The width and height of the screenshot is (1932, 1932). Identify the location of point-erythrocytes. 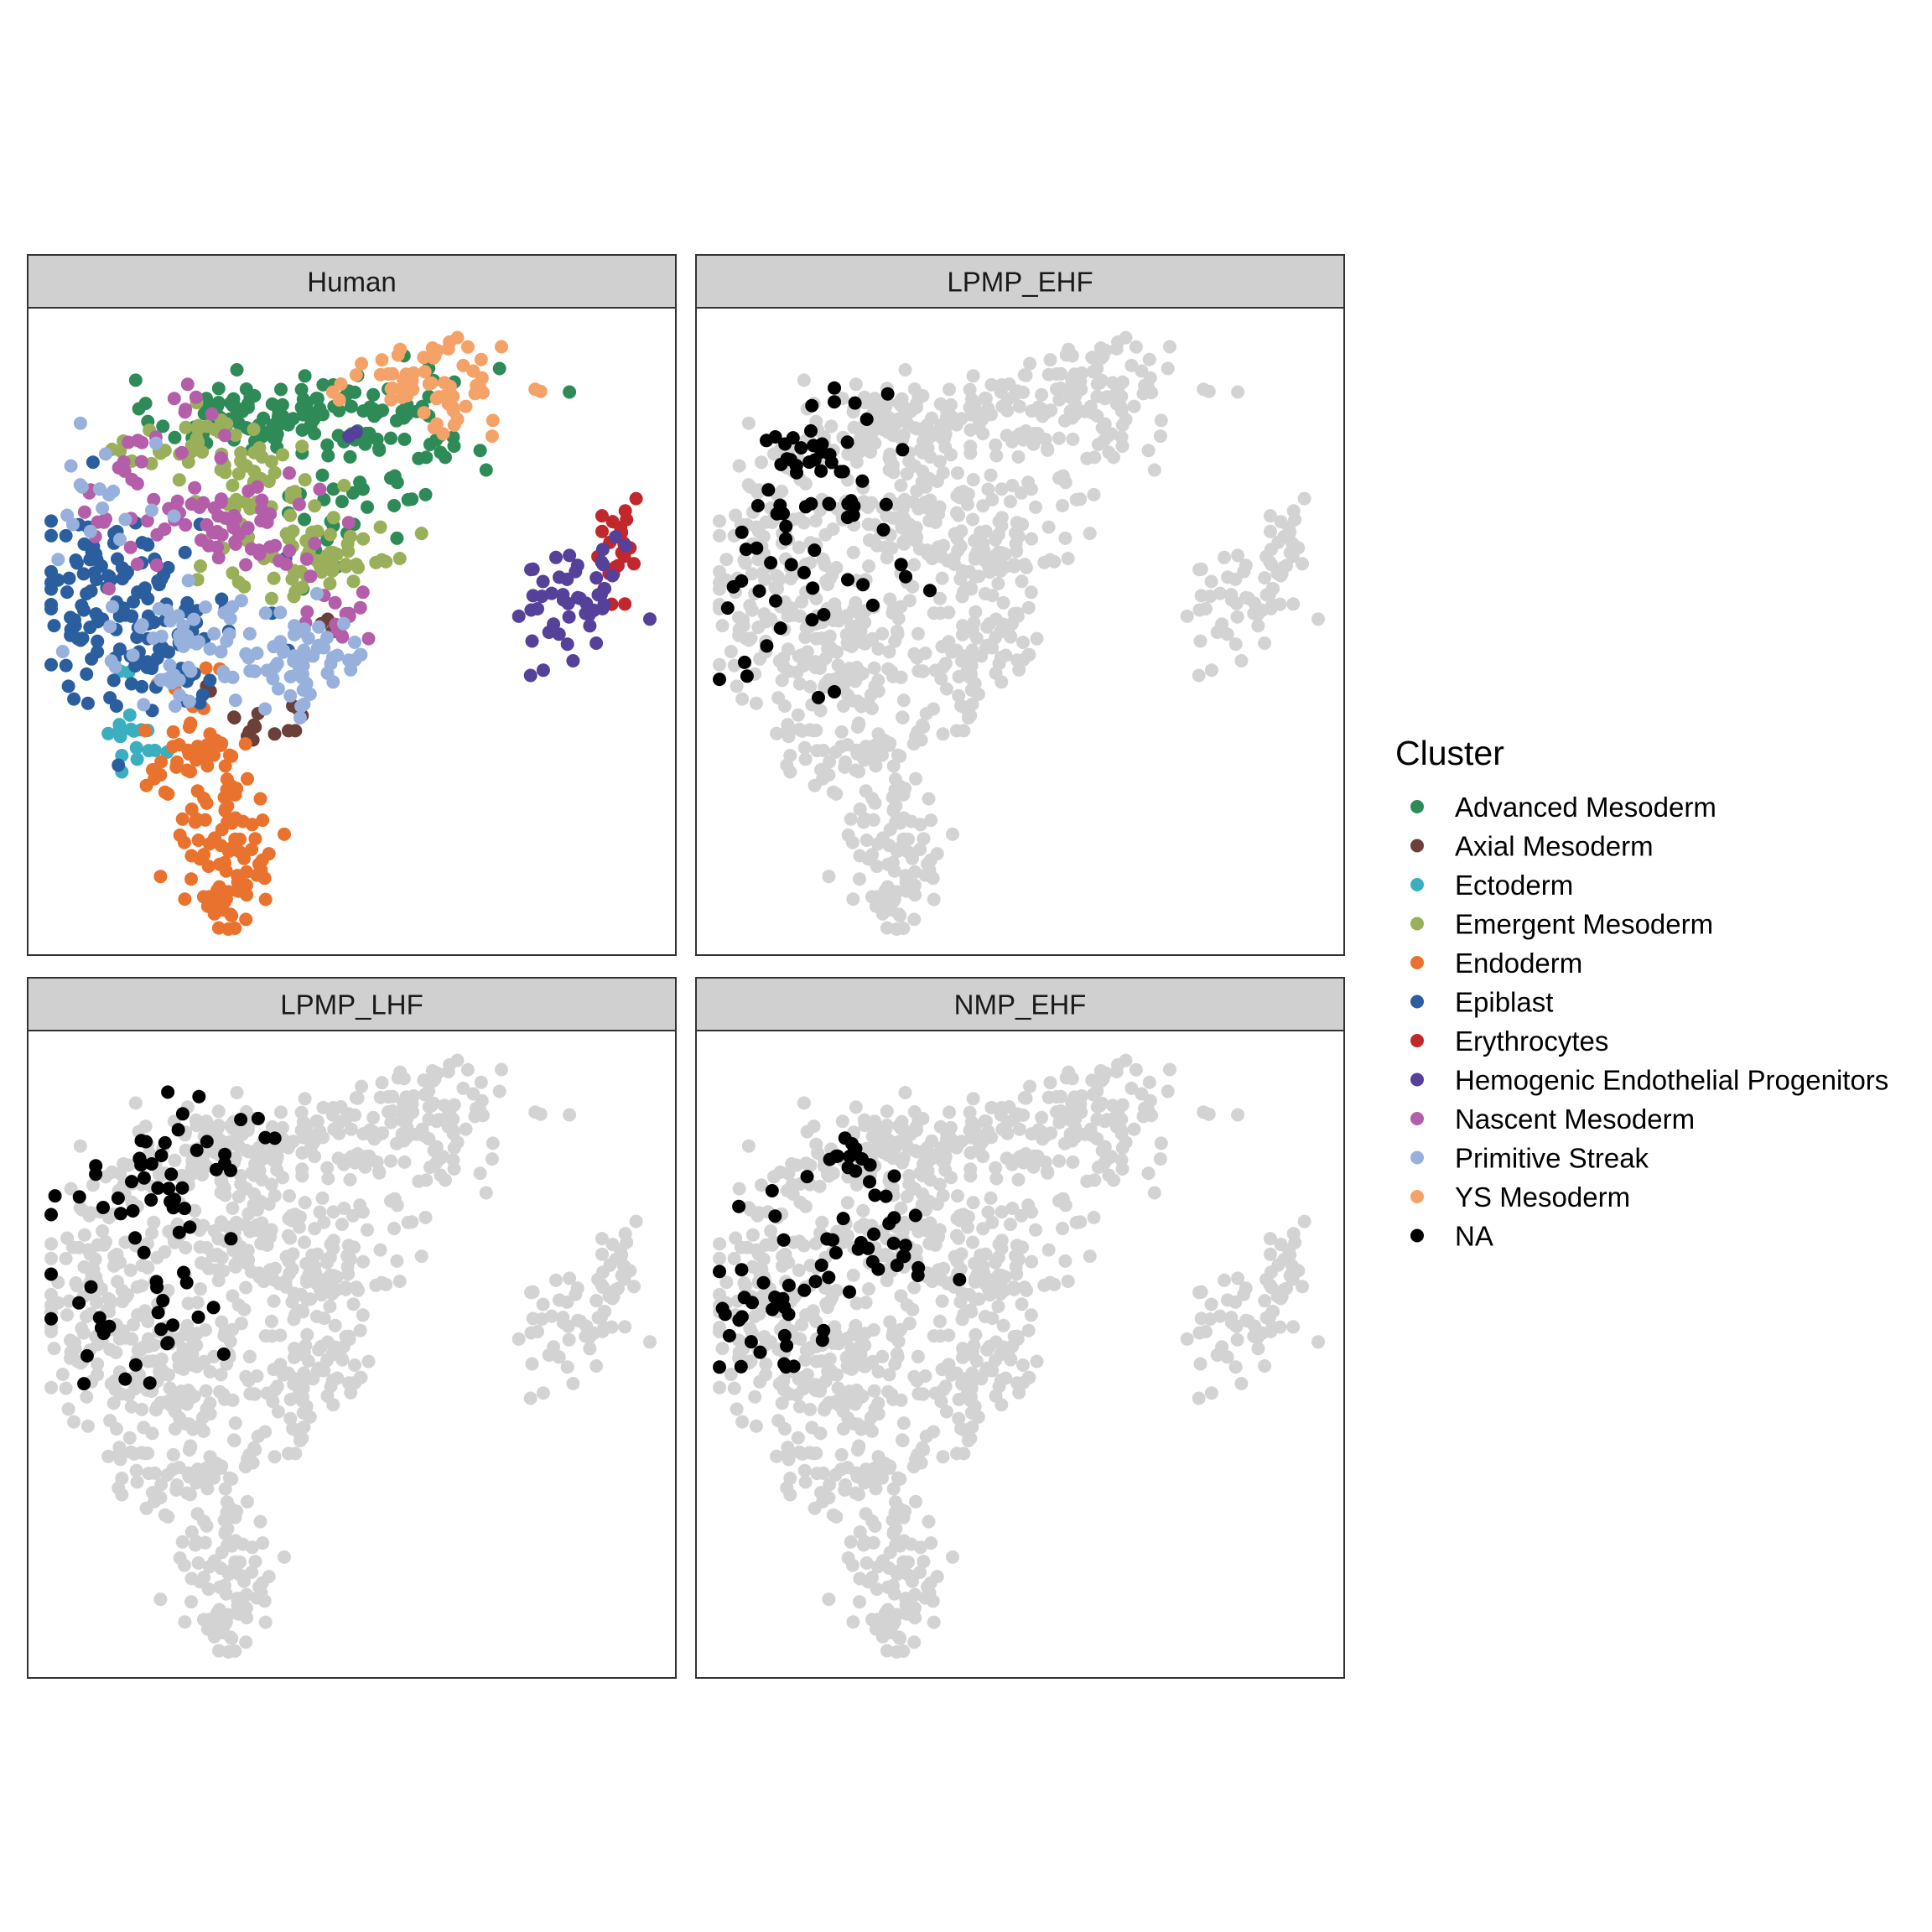
(602, 516).